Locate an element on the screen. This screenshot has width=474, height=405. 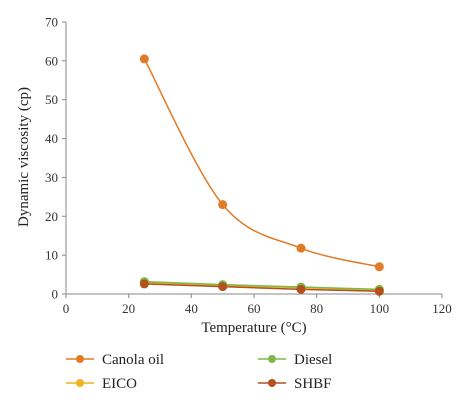
x-tick-label: 20 is located at coordinates (128, 308).